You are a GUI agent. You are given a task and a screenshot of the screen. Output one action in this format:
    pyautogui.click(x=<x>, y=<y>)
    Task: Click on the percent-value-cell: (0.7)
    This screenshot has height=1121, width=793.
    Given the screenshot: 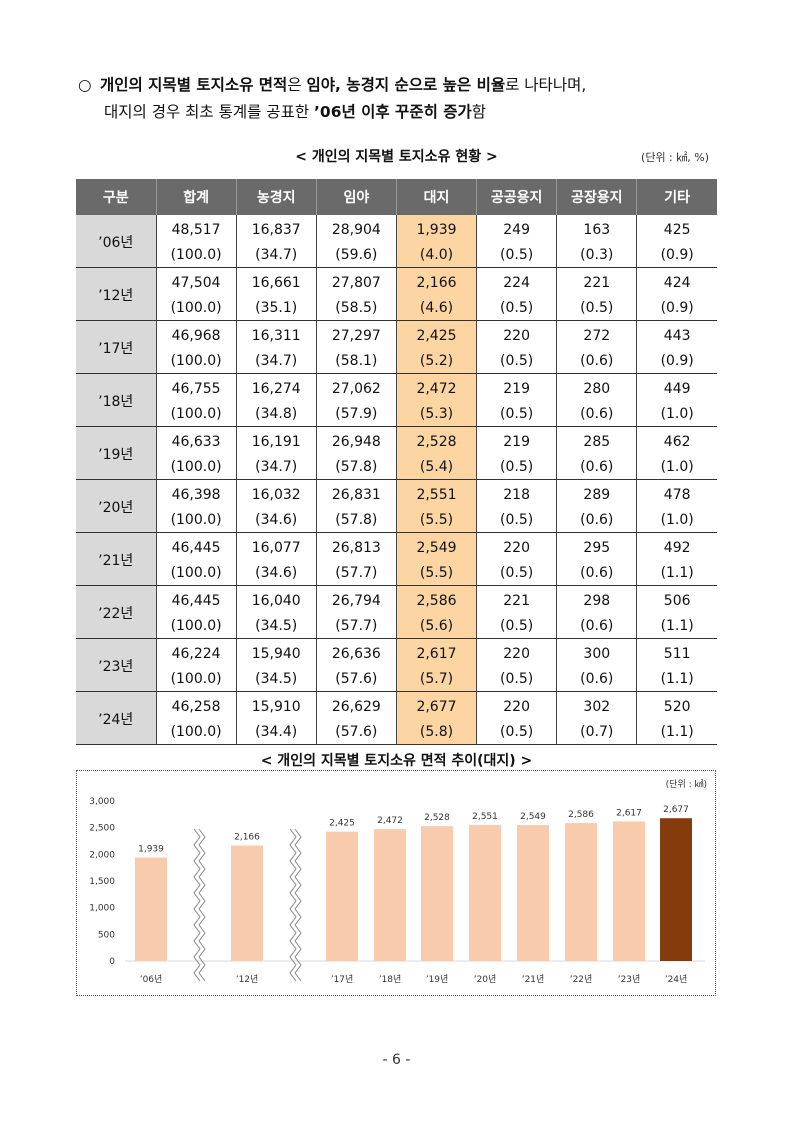 What is the action you would take?
    pyautogui.click(x=596, y=732)
    